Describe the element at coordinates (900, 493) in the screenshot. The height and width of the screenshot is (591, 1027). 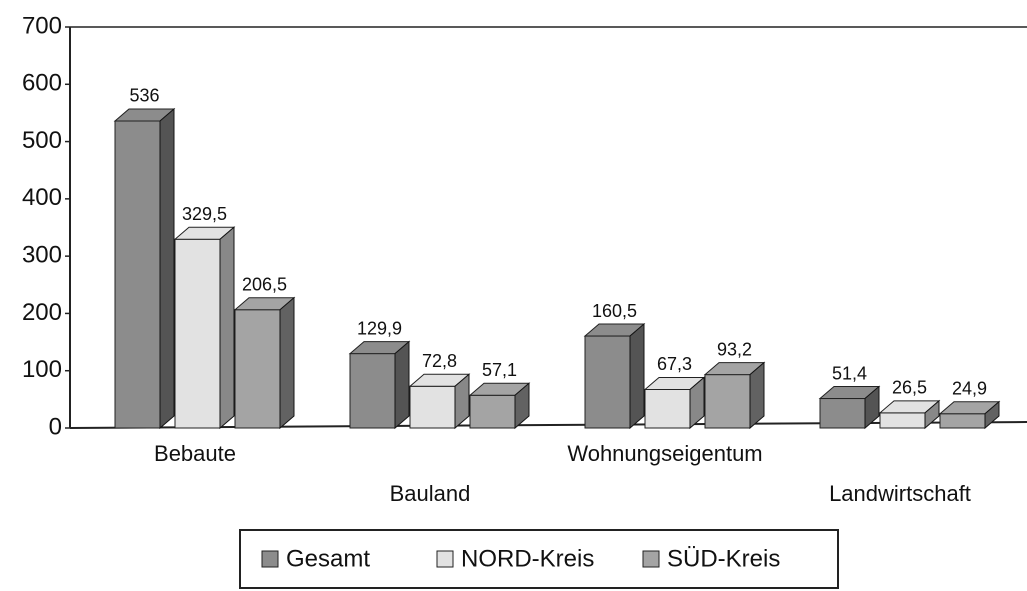
I see `x-tick-label: Landwirtschaft` at that location.